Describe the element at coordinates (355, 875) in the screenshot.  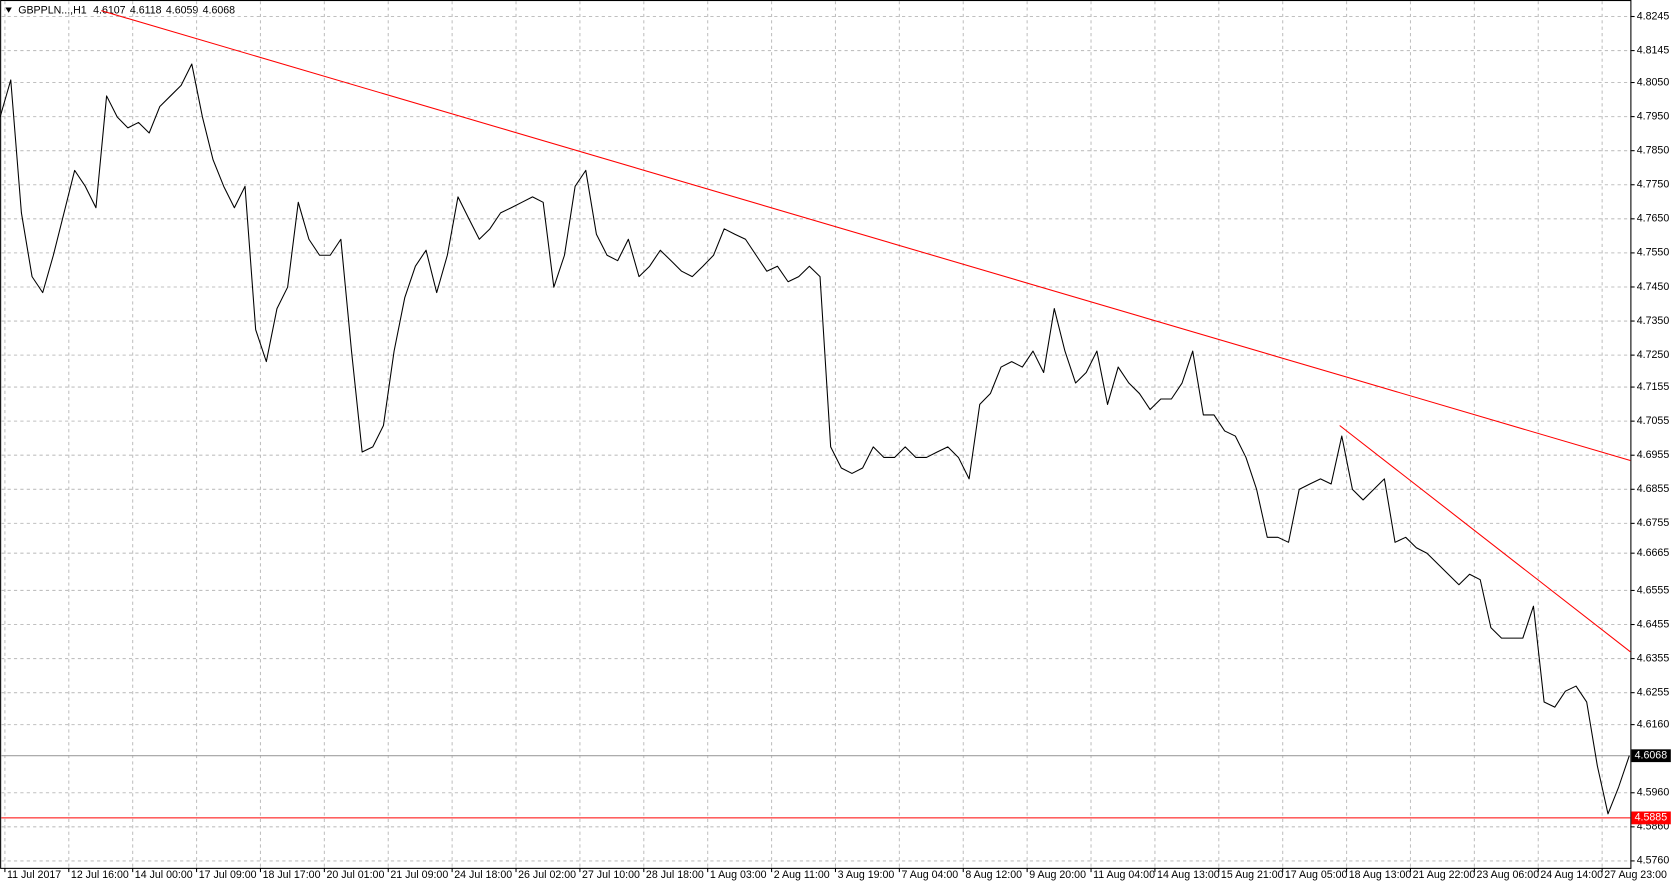
I see `x-tick-label: 20 Jul 01:00` at that location.